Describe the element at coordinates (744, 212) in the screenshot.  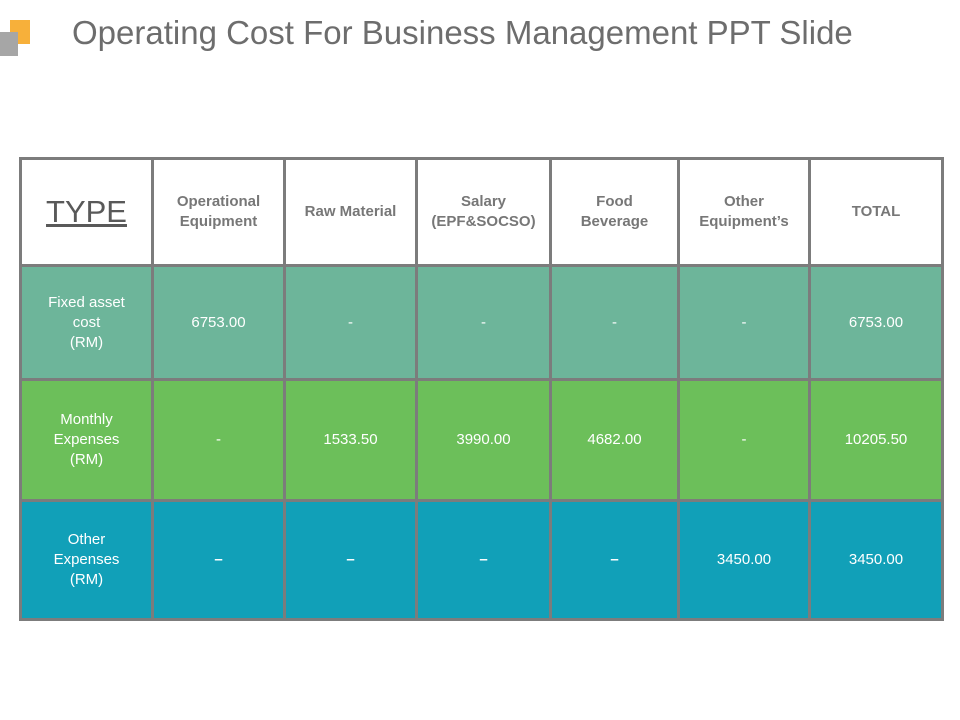
I see `header-other-equipments: Other Equipment’s` at that location.